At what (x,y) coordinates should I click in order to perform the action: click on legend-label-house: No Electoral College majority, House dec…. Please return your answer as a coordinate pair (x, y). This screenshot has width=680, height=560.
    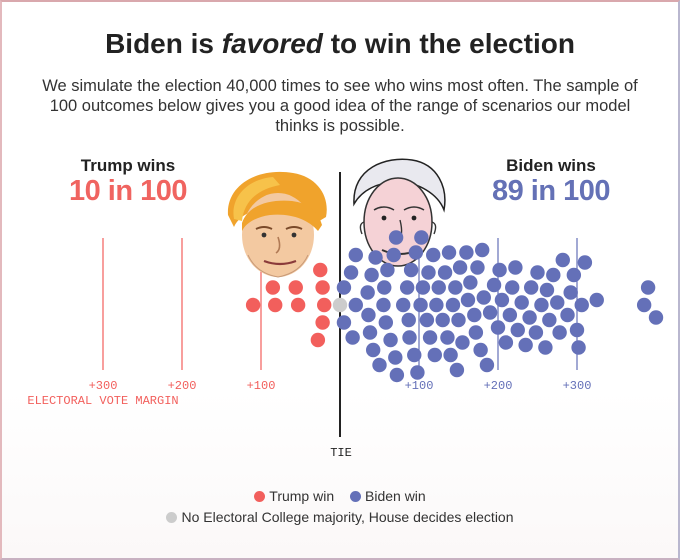
    Looking at the image, I should click on (347, 517).